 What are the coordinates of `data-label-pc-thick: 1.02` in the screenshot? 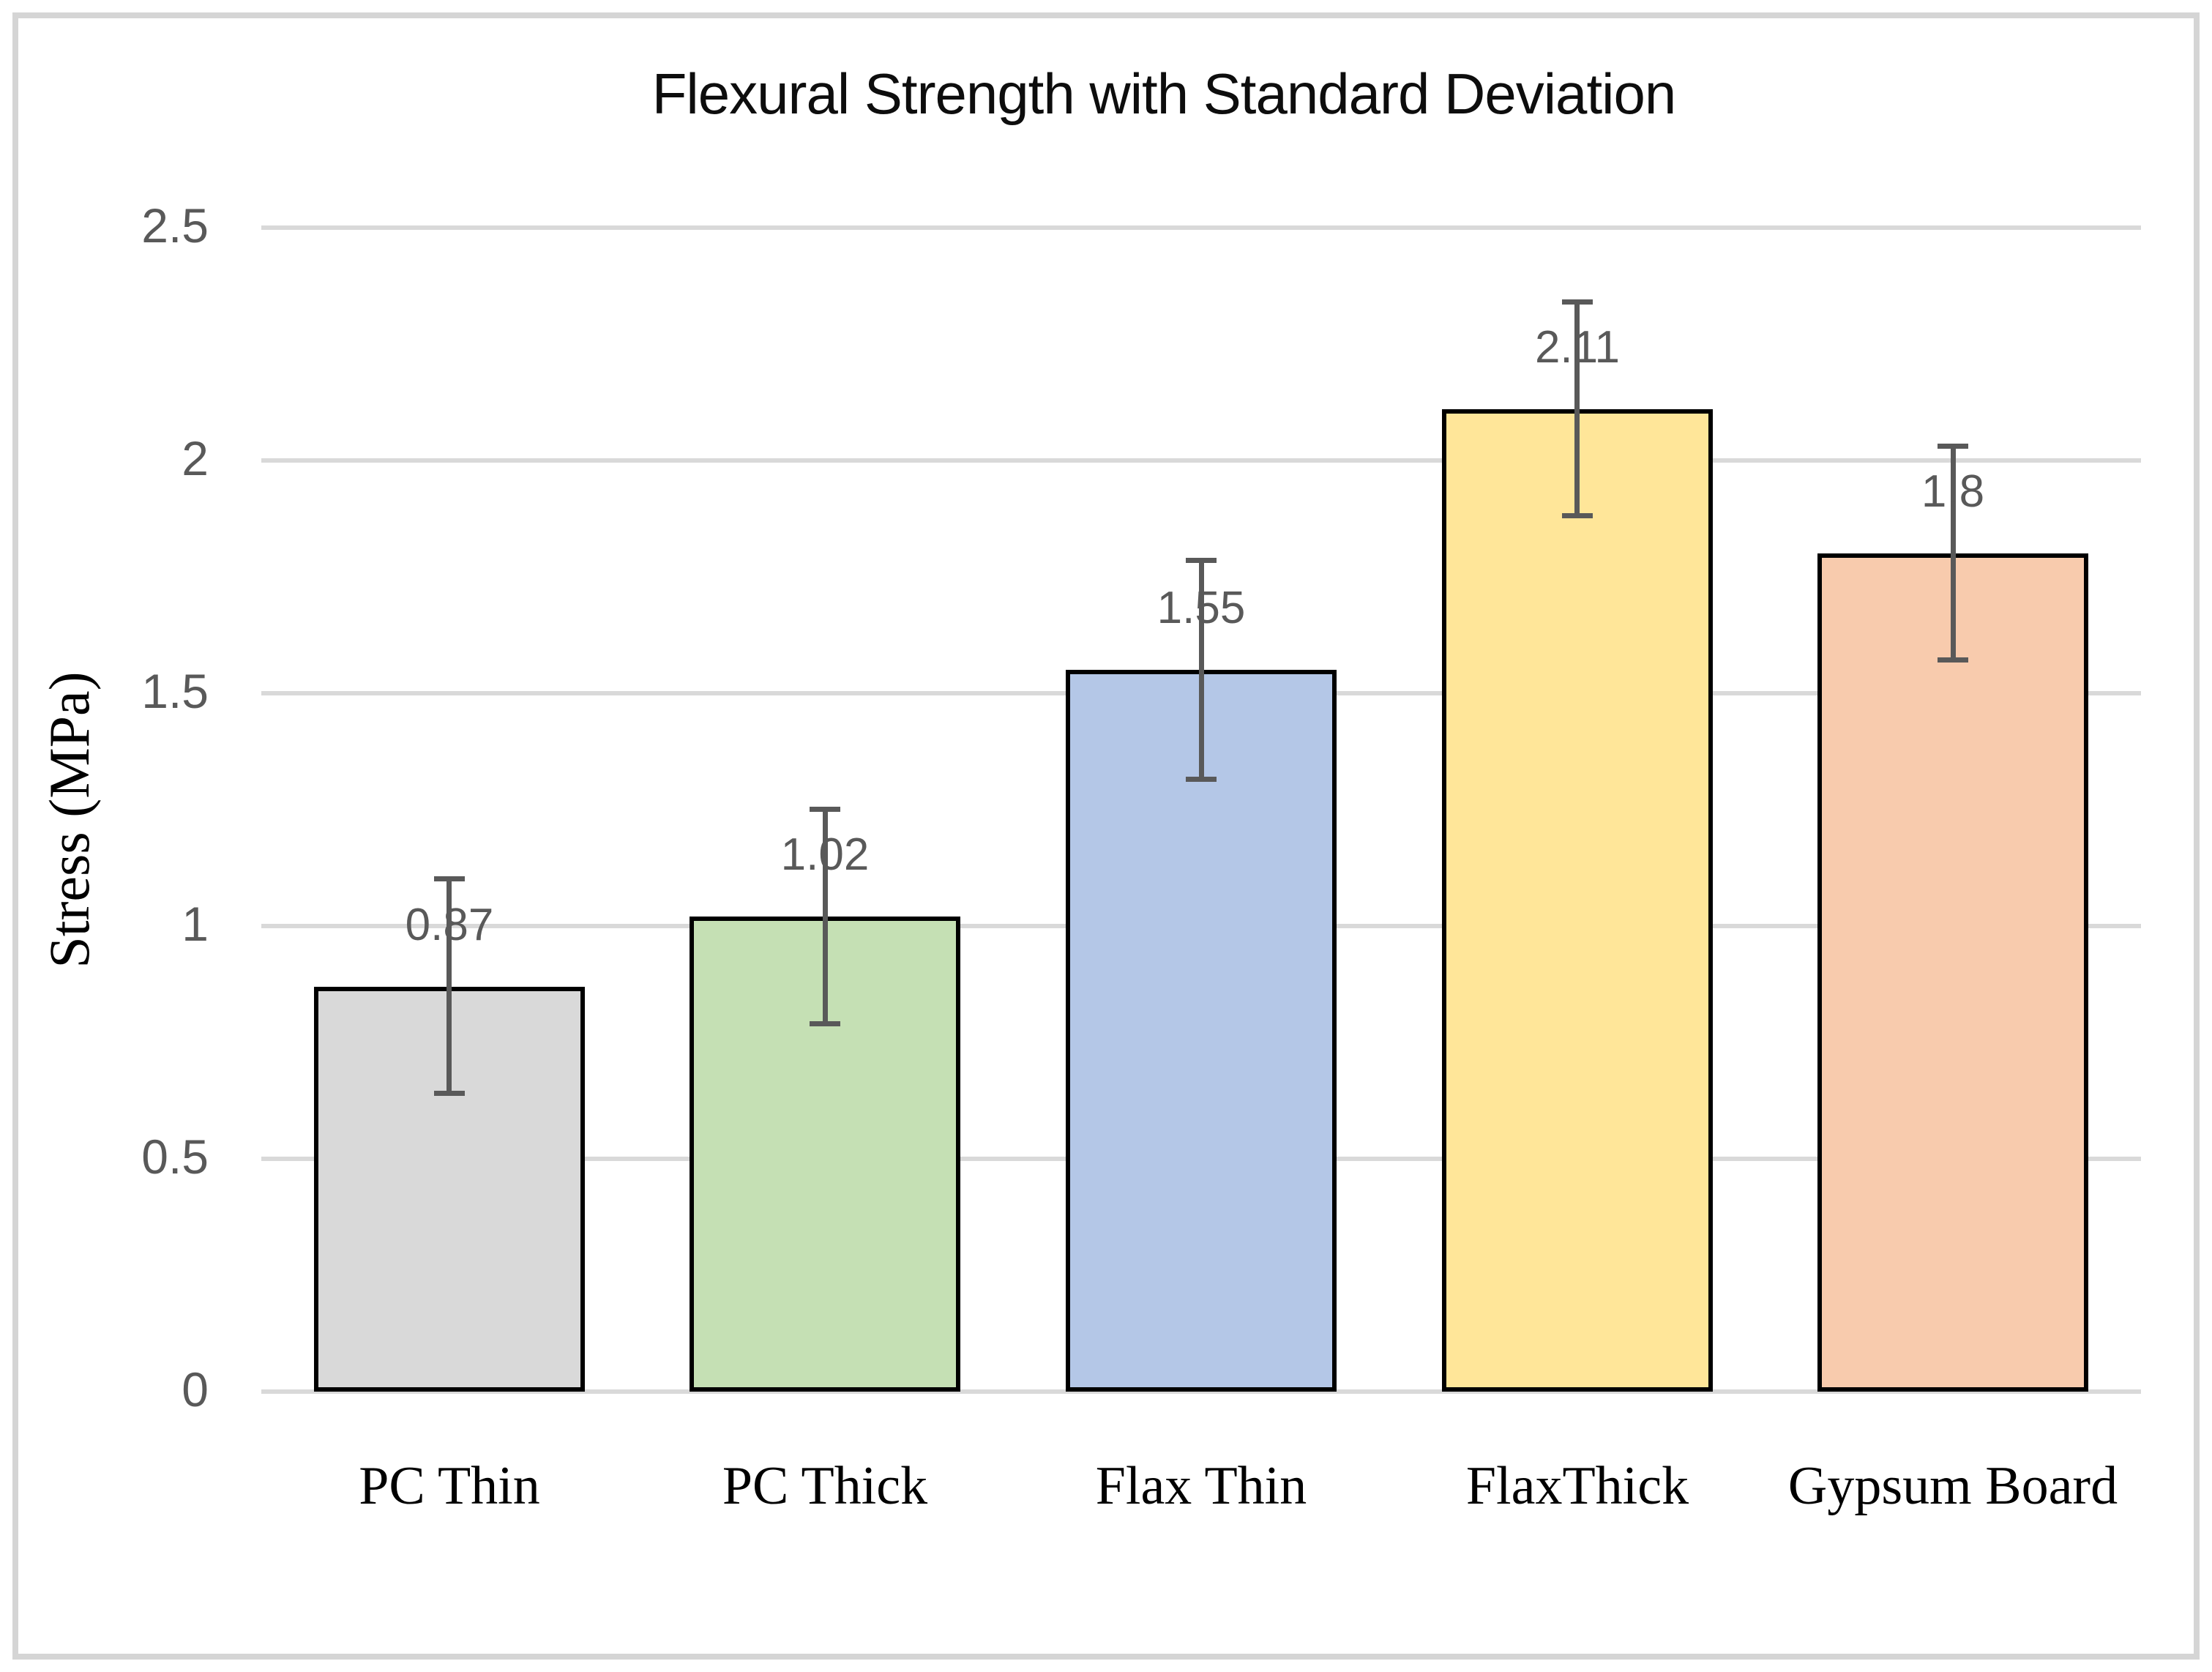 It's located at (825, 854).